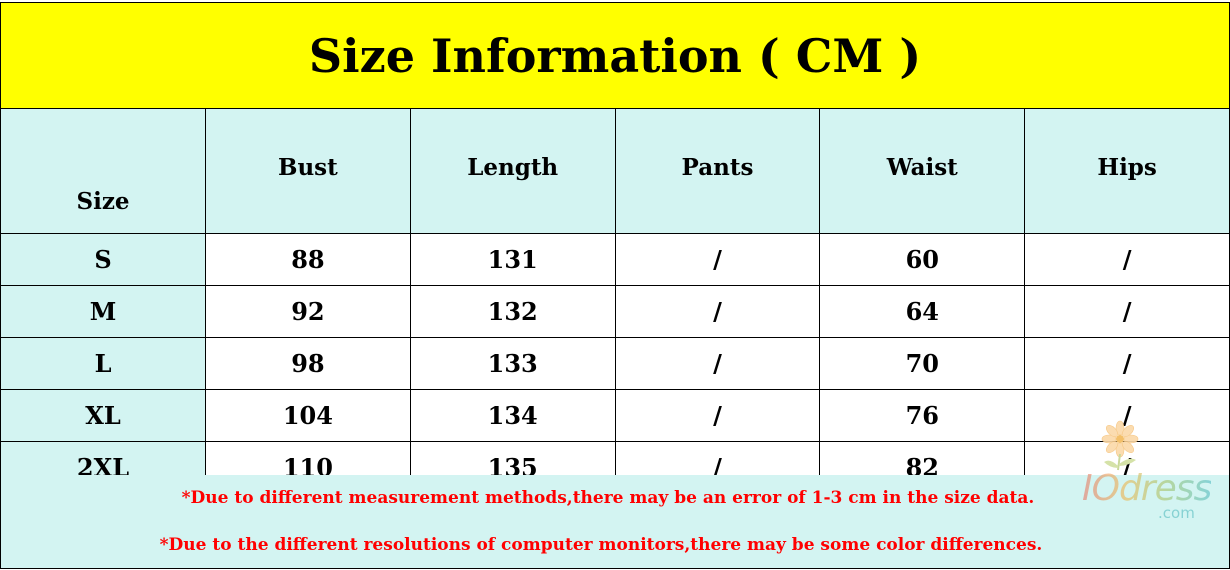  What do you see at coordinates (103, 311) in the screenshot?
I see `cell-size: M` at bounding box center [103, 311].